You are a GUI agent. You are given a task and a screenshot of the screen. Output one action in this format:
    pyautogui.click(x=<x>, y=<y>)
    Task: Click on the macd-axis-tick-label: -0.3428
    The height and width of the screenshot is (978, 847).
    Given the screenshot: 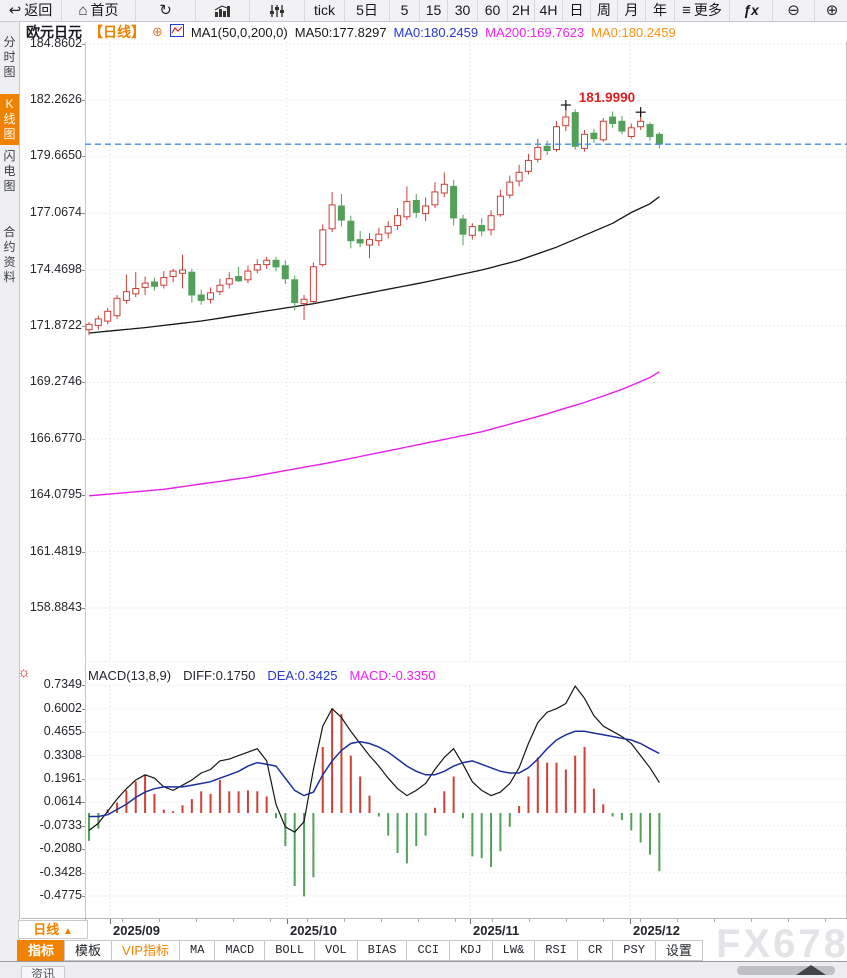 What is the action you would take?
    pyautogui.click(x=60, y=872)
    